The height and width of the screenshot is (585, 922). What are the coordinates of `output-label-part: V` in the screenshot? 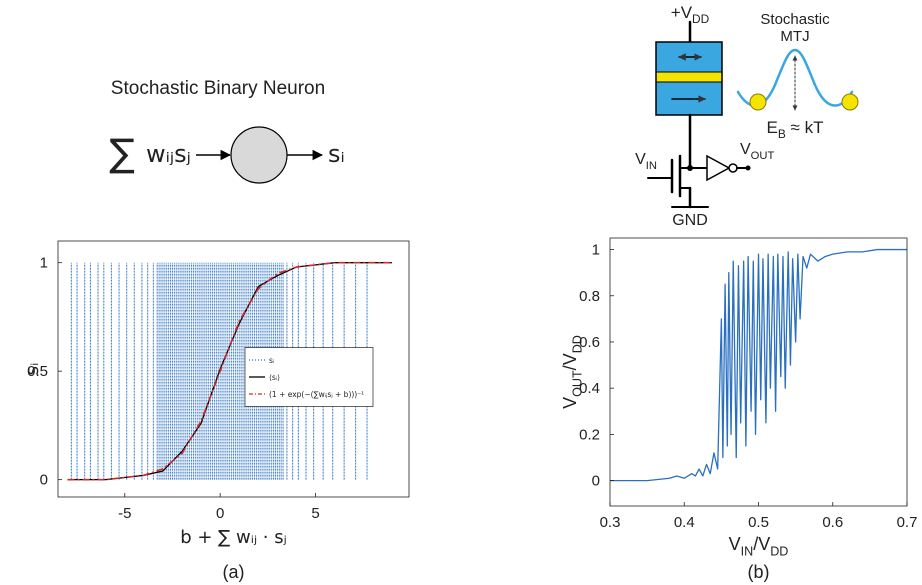 It's located at (745, 149).